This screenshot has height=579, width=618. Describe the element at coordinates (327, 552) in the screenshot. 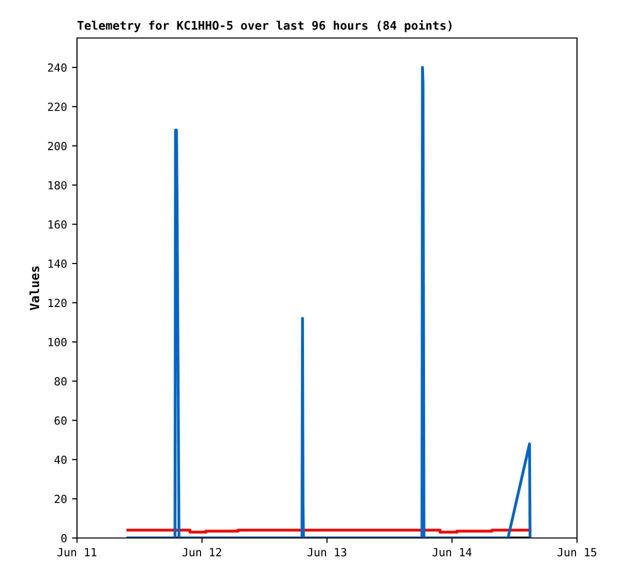

I see `x-tick-label: Jun 13` at that location.